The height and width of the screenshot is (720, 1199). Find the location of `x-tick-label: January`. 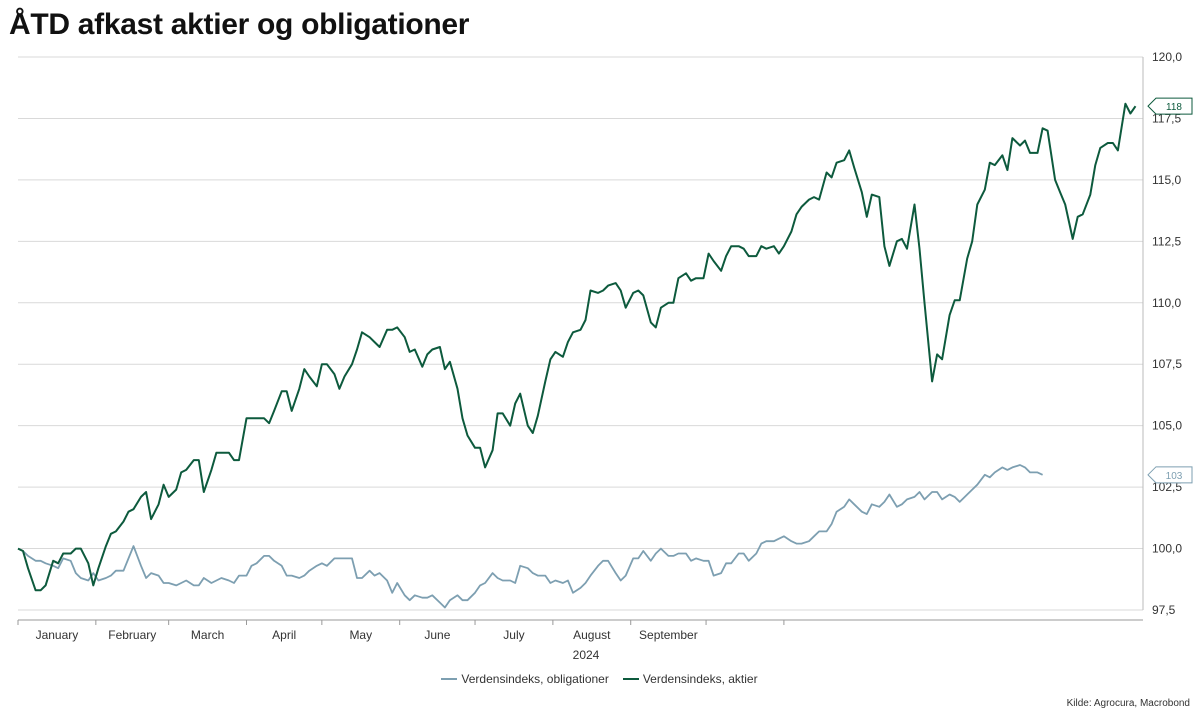

x-tick-label: January is located at coordinates (57, 635).